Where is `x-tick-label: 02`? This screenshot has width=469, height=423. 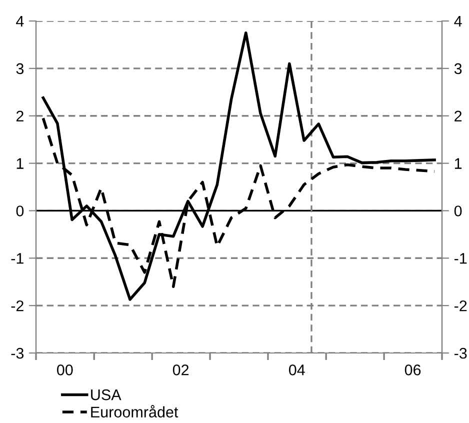 x-tick-label: 02 is located at coordinates (180, 370).